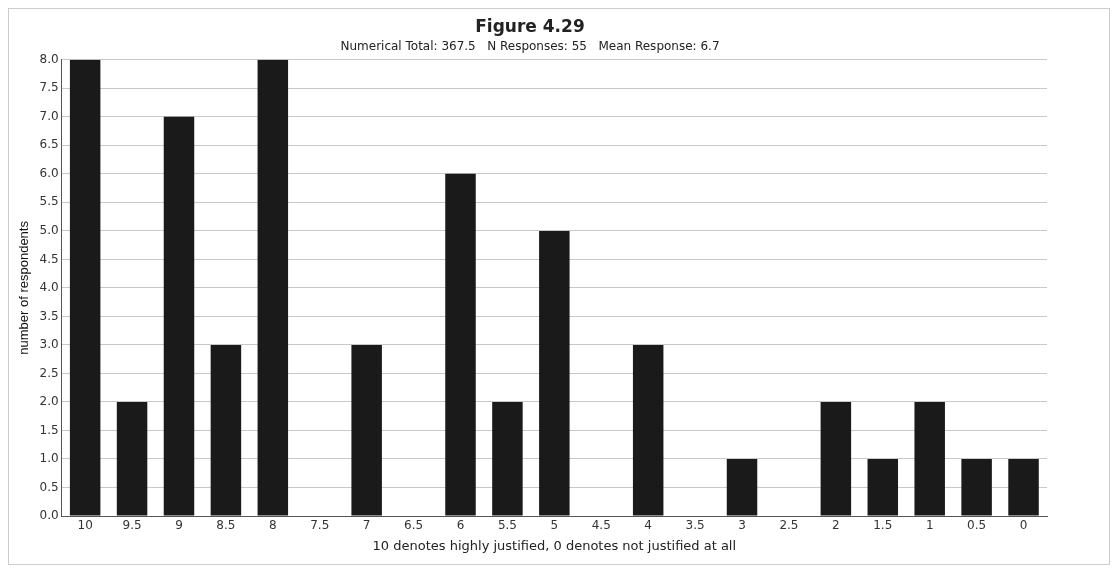  What do you see at coordinates (320, 525) in the screenshot?
I see `x-tick-label: 7.5` at bounding box center [320, 525].